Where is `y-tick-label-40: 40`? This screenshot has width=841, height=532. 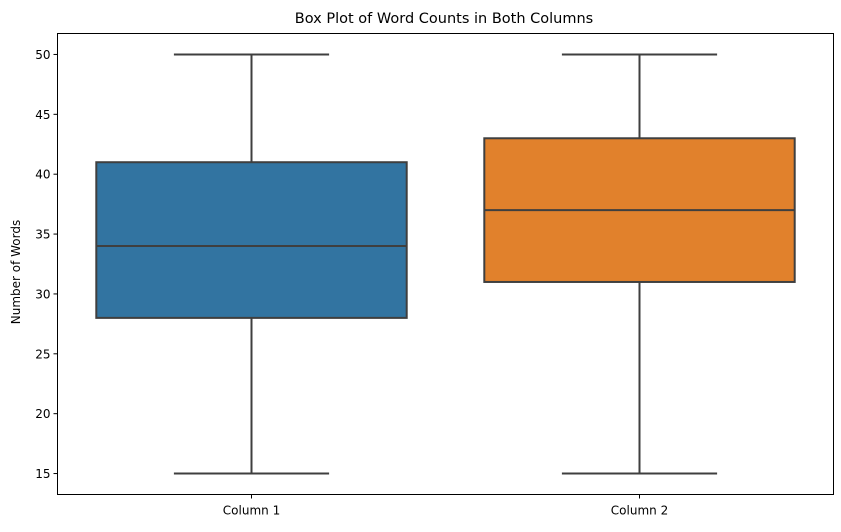 y-tick-label-40: 40 is located at coordinates (42, 175).